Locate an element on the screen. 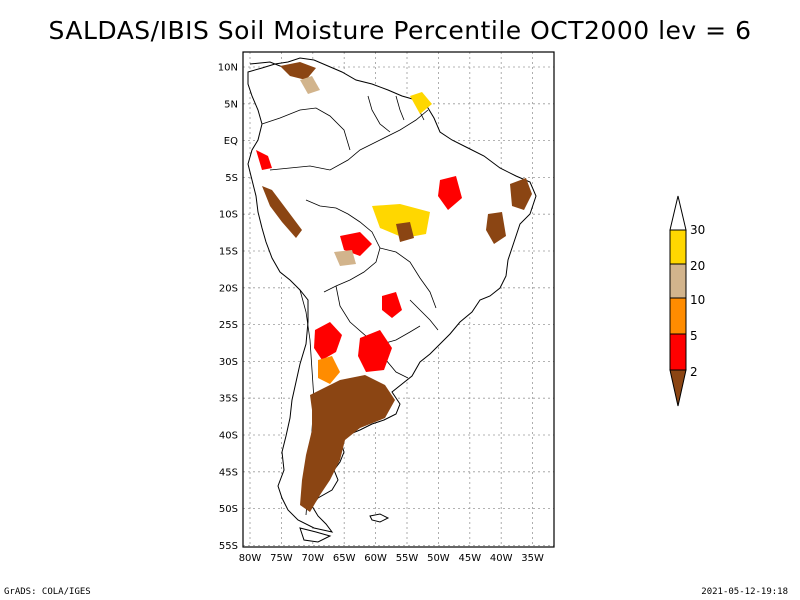  lon-tick-label: 40W is located at coordinates (501, 558).